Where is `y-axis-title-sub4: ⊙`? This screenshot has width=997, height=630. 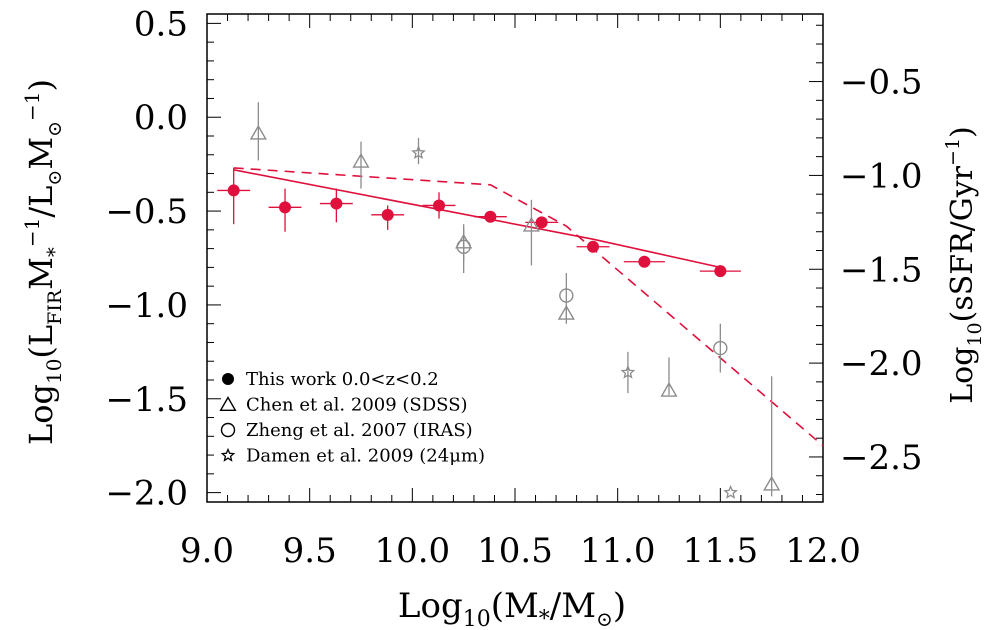
y-axis-title-sub4: ⊙ is located at coordinates (55, 178).